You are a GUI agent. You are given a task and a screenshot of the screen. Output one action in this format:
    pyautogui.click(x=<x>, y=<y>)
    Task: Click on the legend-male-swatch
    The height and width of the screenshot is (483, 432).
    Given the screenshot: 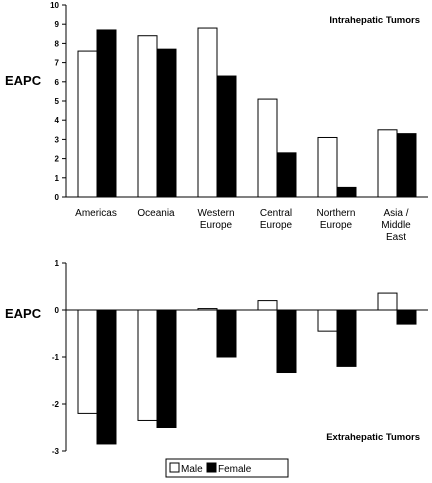 What is the action you would take?
    pyautogui.click(x=174, y=467)
    